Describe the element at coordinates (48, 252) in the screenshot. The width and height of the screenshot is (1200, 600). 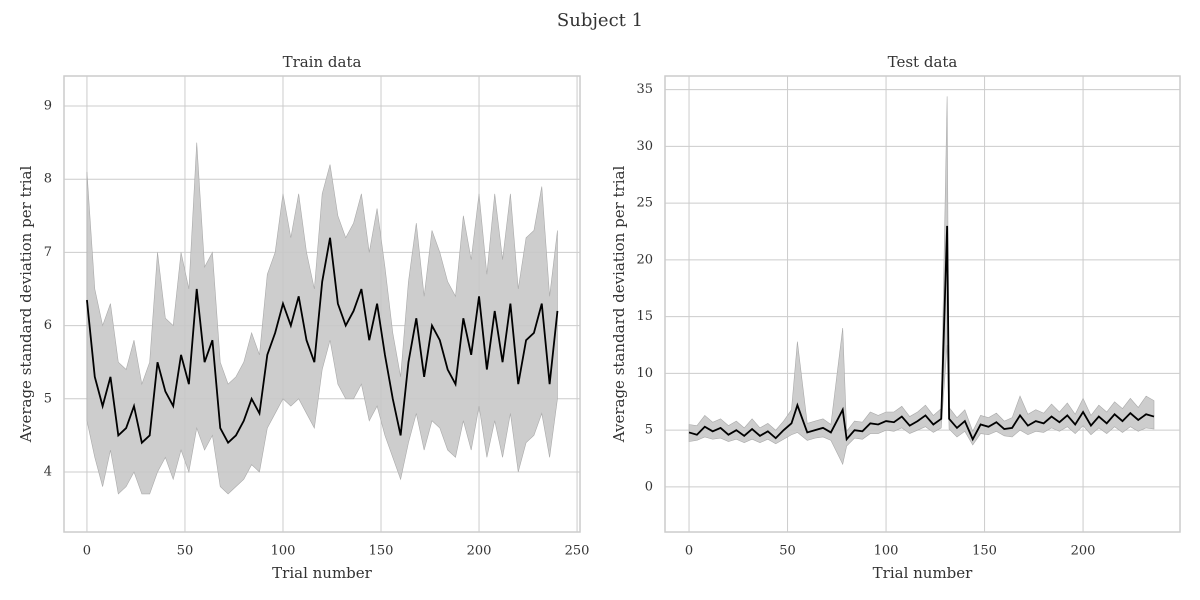
I see `y-tick-label: 7` at that location.